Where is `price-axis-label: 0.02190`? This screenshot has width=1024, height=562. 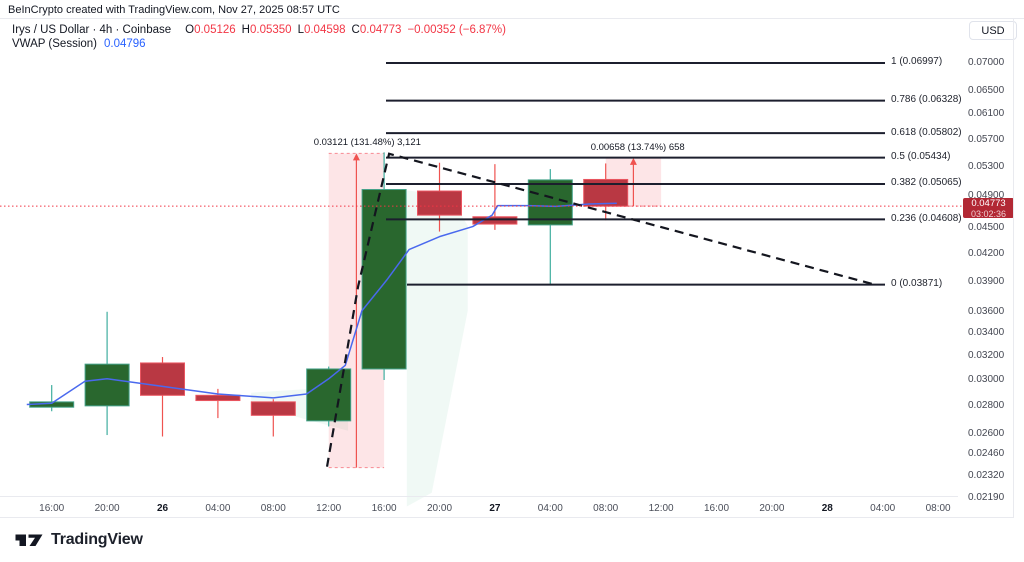 price-axis-label: 0.02190 is located at coordinates (986, 497).